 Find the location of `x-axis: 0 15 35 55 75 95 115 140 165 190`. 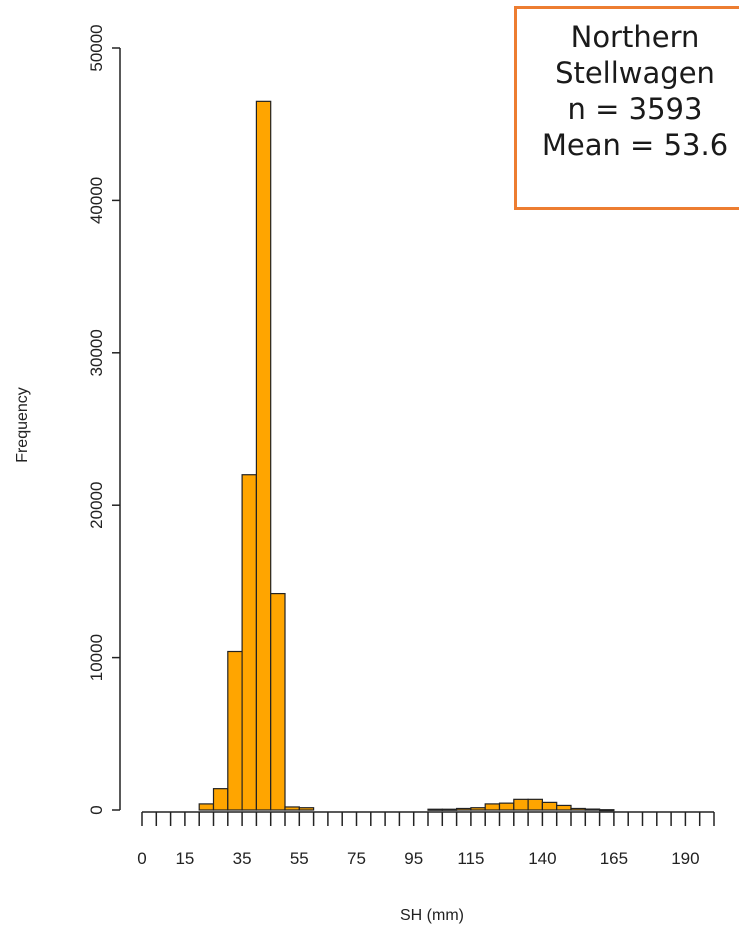

x-axis: 0 15 35 55 75 95 115 140 165 190 is located at coordinates (426, 839).